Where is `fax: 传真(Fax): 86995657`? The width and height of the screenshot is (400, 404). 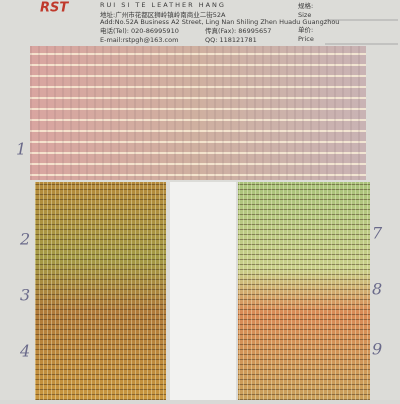 fax: 传真(Fax): 86995657 is located at coordinates (238, 30).